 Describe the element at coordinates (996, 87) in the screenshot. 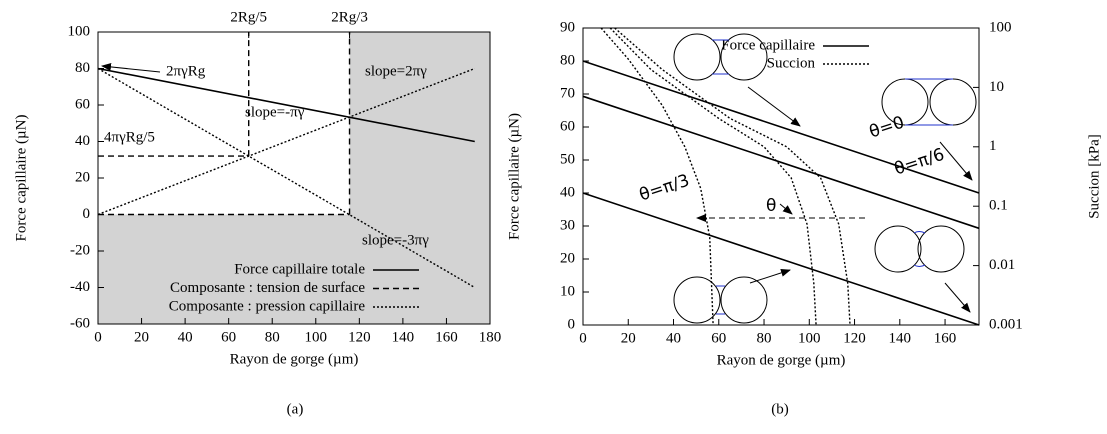

I see `y2-tick-label: 10` at that location.